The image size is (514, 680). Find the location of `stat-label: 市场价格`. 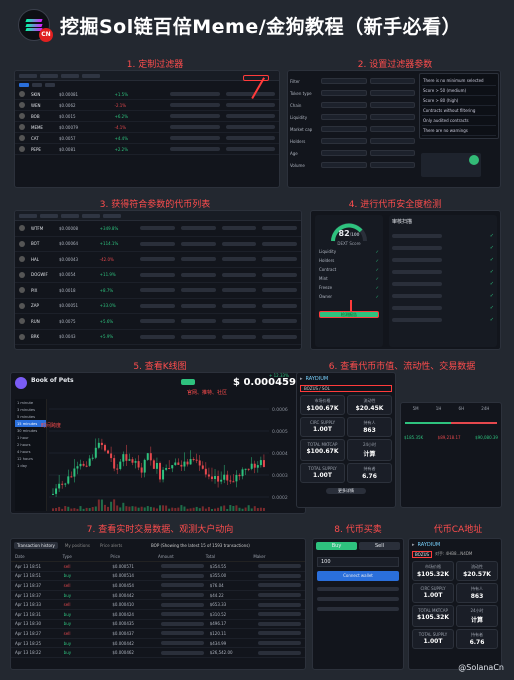

stat-label: 市场价格 is located at coordinates (433, 566).